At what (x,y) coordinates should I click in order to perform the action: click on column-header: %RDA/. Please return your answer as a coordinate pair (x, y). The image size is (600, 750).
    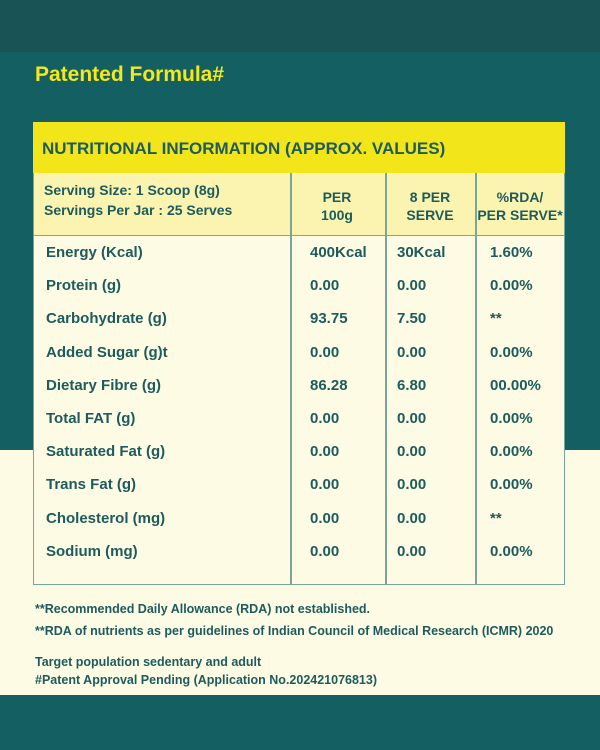
    Looking at the image, I should click on (520, 197).